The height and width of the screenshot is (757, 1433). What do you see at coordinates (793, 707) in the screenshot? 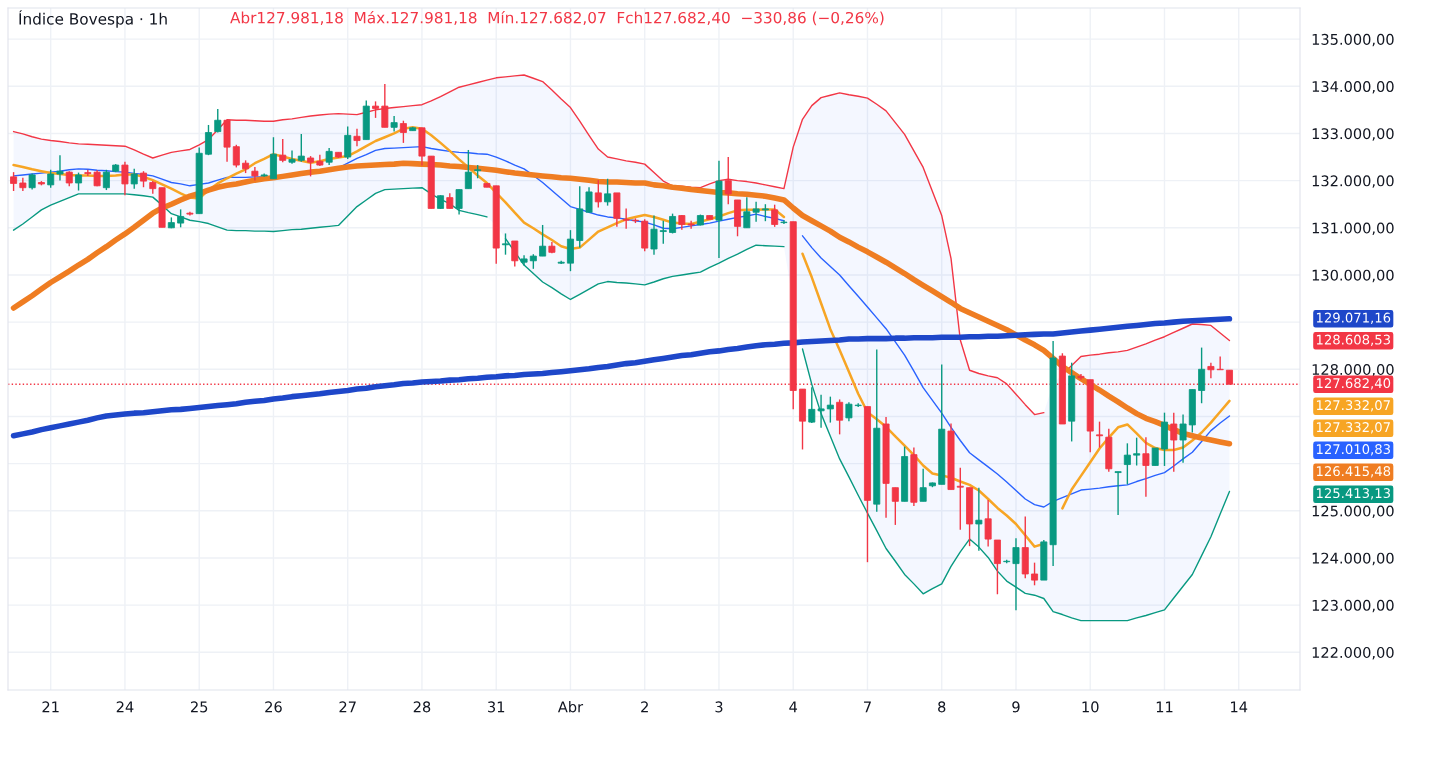
I see `x-tick-label: 4` at bounding box center [793, 707].